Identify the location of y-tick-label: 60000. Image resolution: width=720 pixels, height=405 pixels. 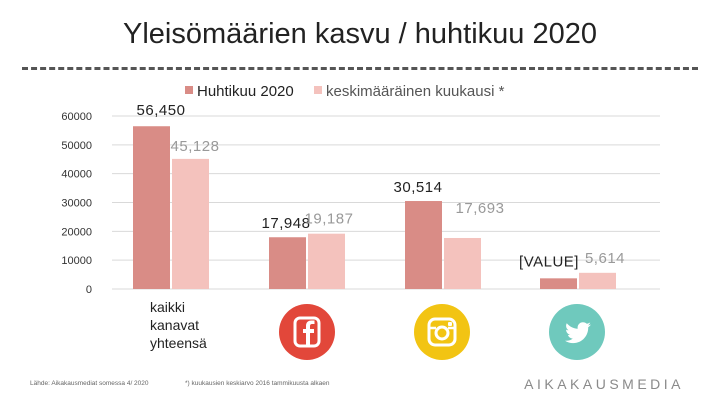
(76, 117).